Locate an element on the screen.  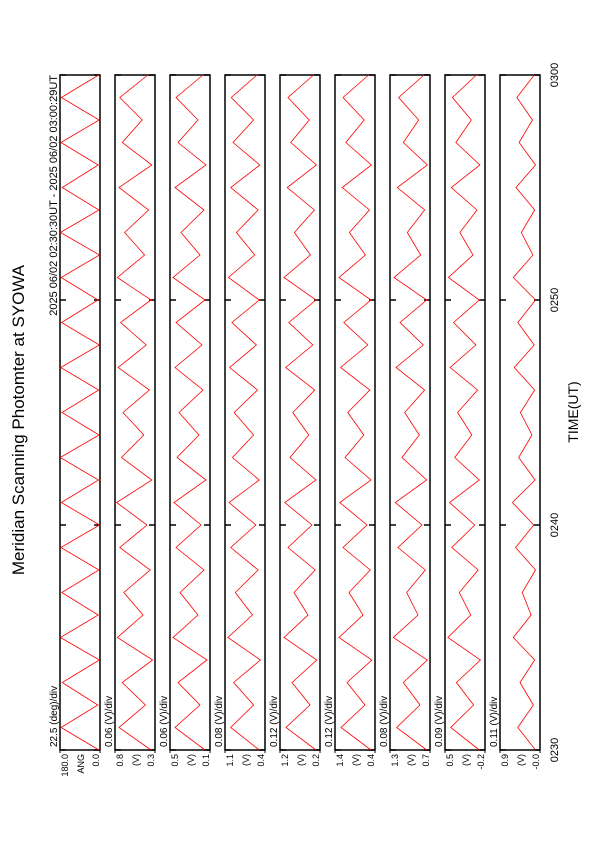
scale-label: 0.11 (V)/div is located at coordinates (494, 722).